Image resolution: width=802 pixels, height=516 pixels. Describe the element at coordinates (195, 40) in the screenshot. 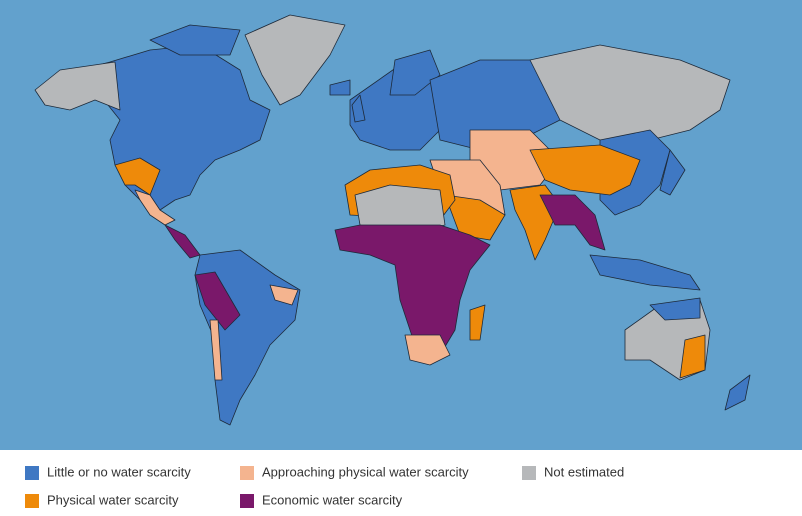

I see `arctic-islands` at that location.